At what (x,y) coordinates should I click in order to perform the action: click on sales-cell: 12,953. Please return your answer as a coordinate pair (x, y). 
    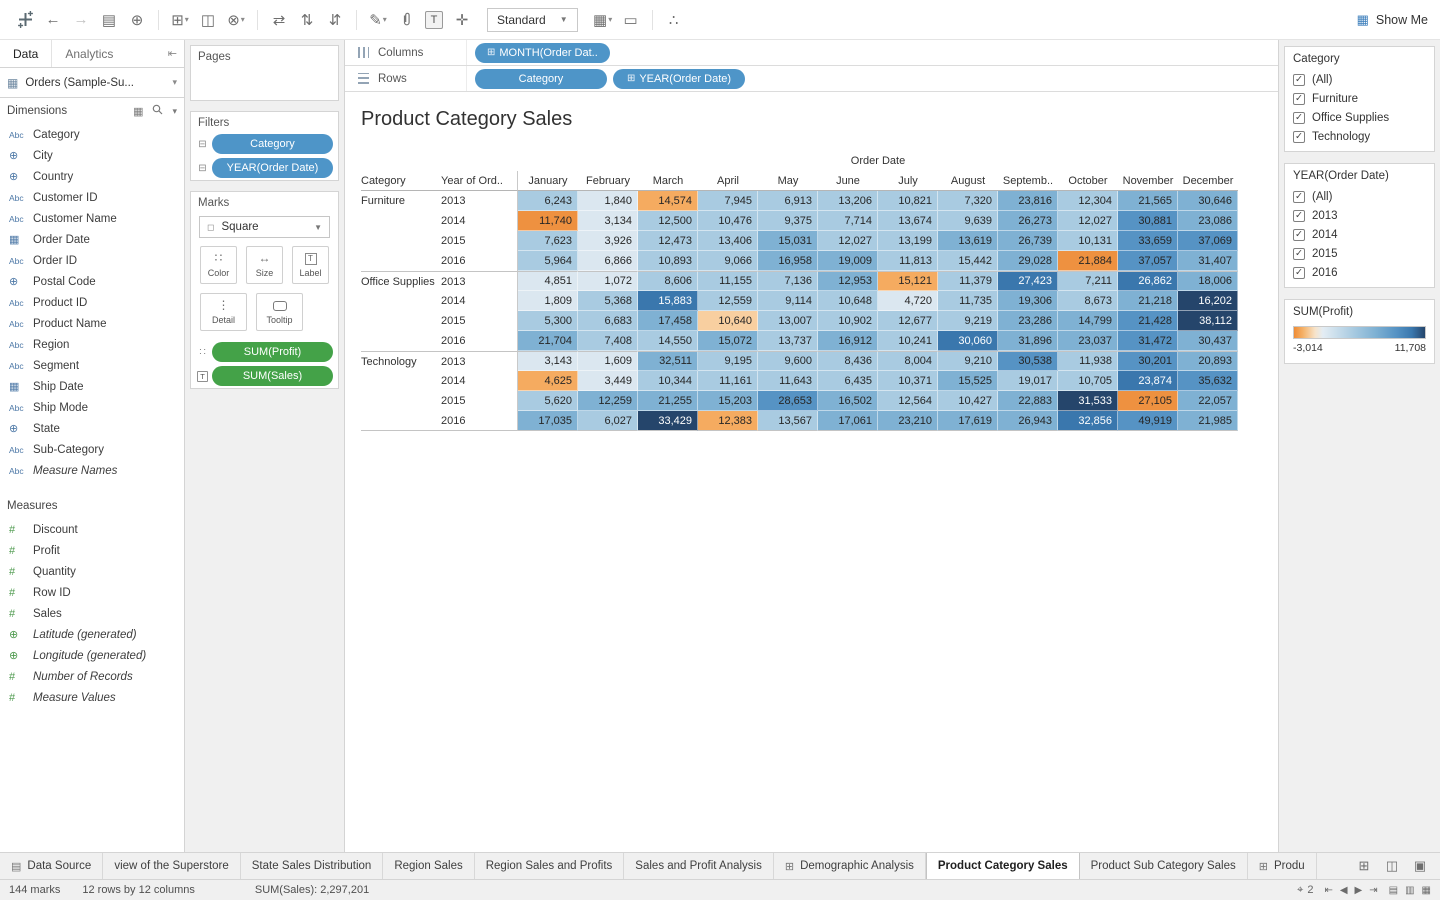
    Looking at the image, I should click on (848, 281).